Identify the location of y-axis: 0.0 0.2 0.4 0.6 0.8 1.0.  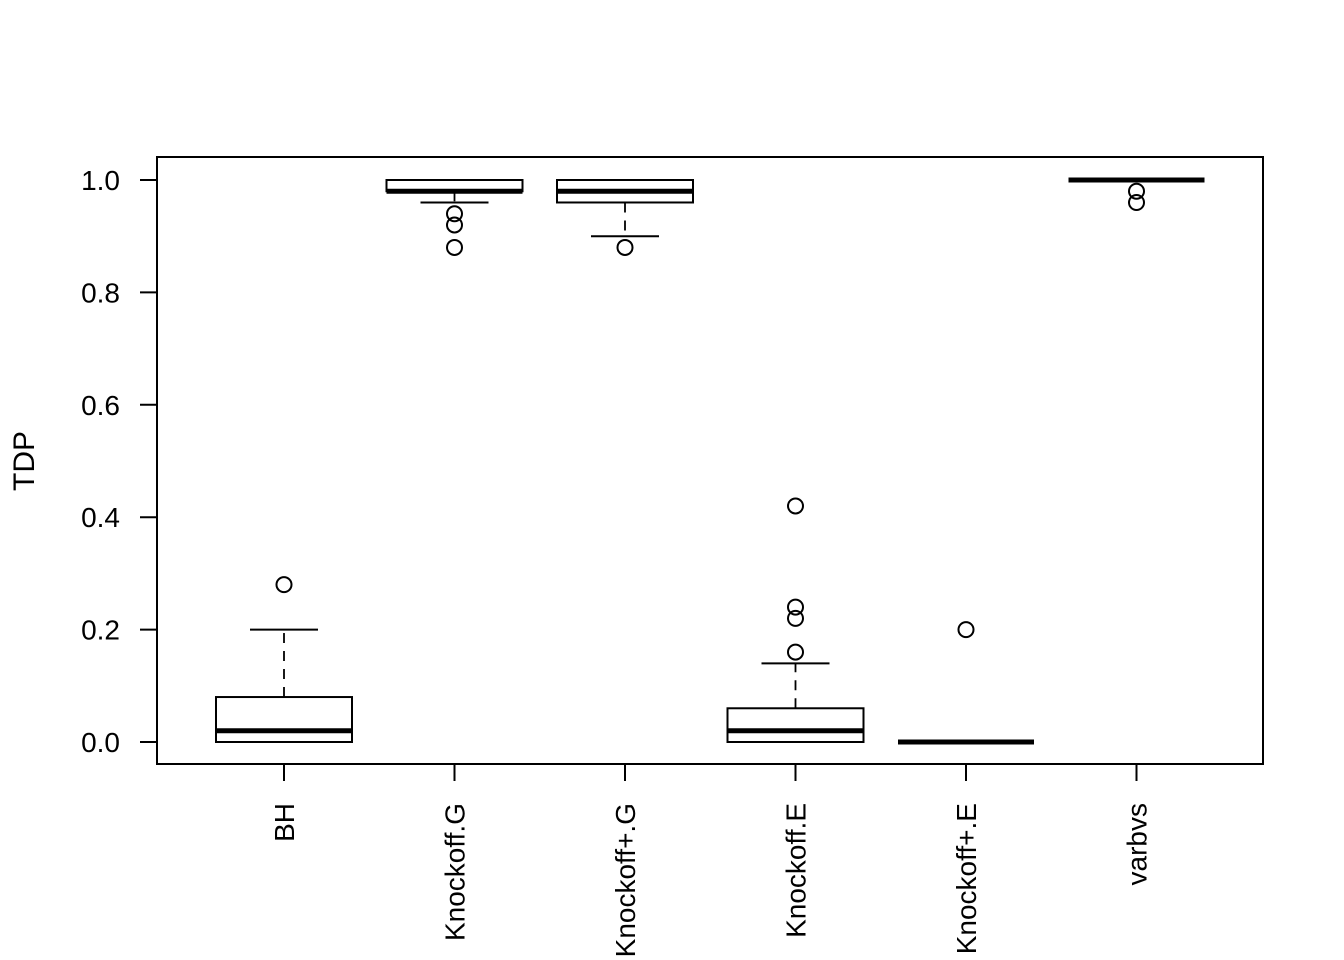
(119, 461).